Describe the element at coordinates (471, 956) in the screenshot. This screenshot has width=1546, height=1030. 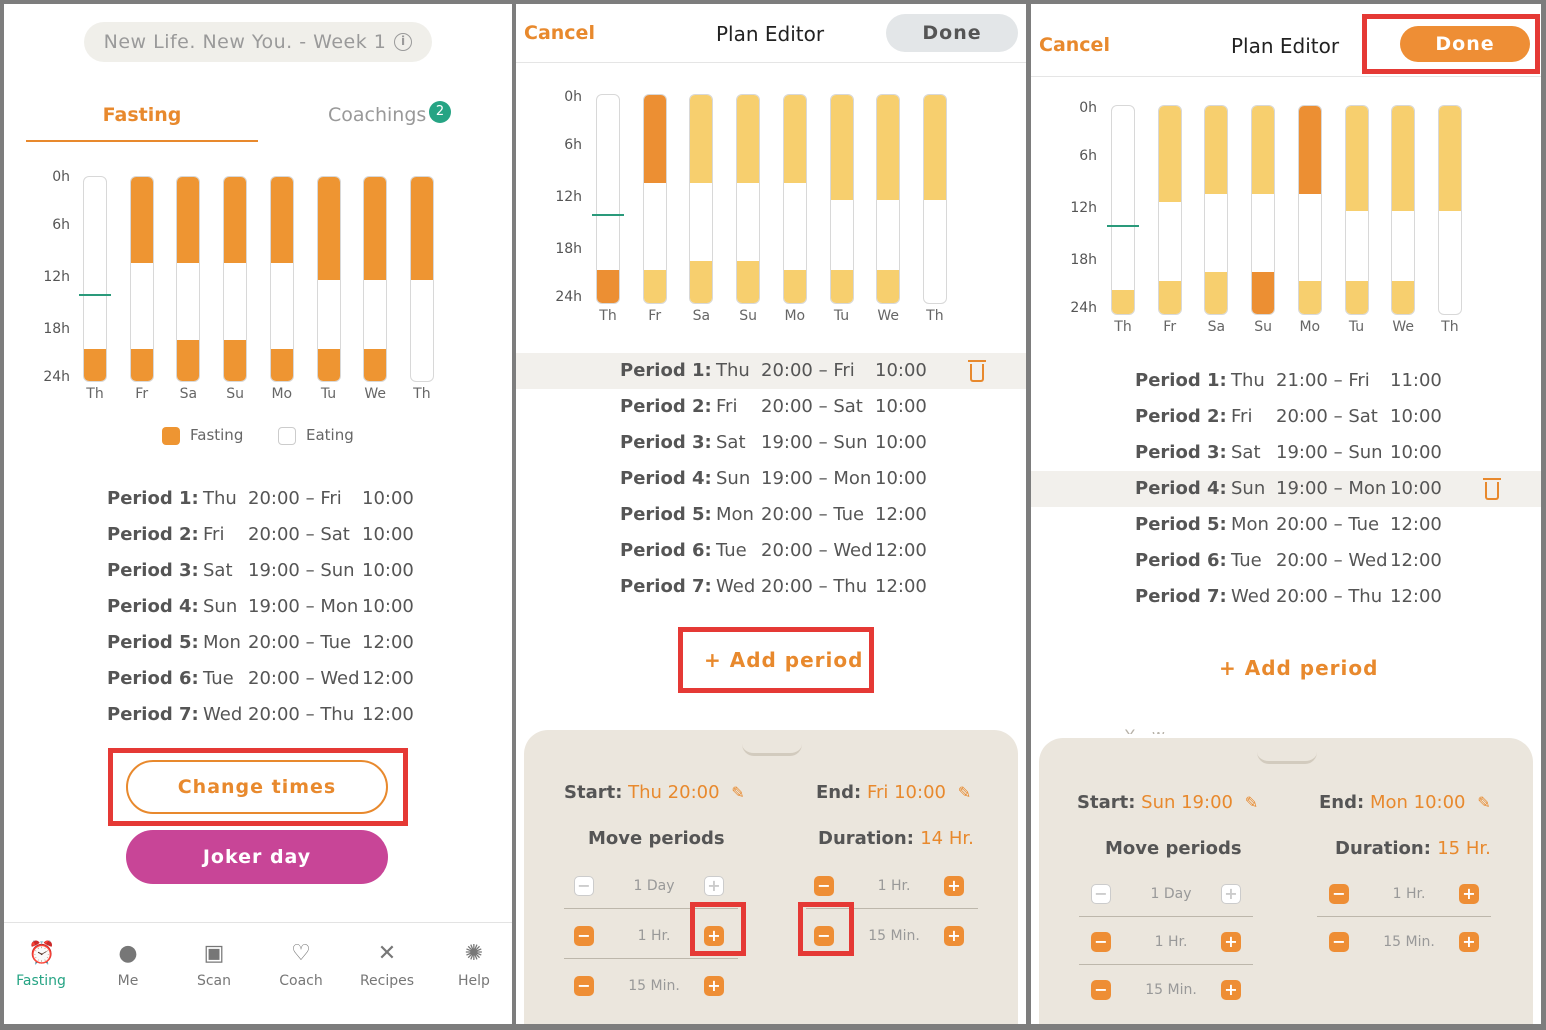
I see `nav-help: ✺ Help` at that location.